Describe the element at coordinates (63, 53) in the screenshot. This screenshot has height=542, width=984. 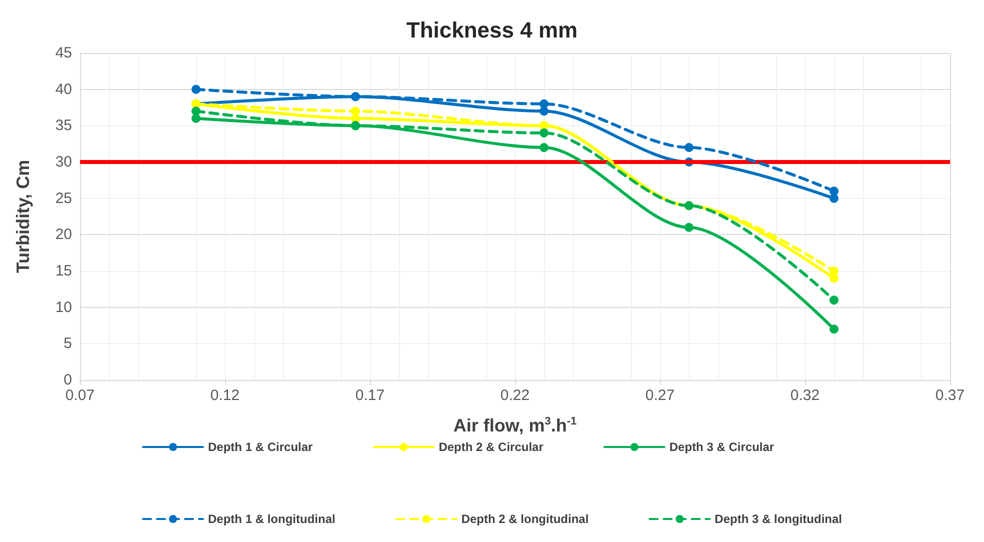
I see `y-tick-label: 45` at that location.